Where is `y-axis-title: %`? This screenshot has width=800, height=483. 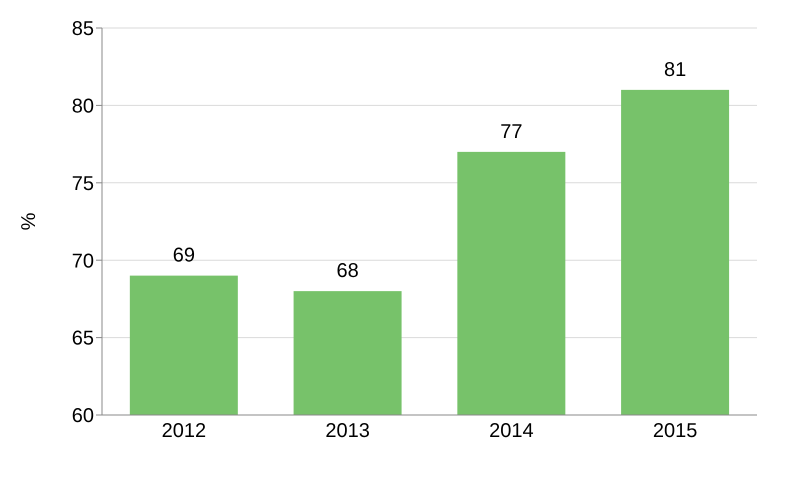 y-axis-title: % is located at coordinates (29, 221).